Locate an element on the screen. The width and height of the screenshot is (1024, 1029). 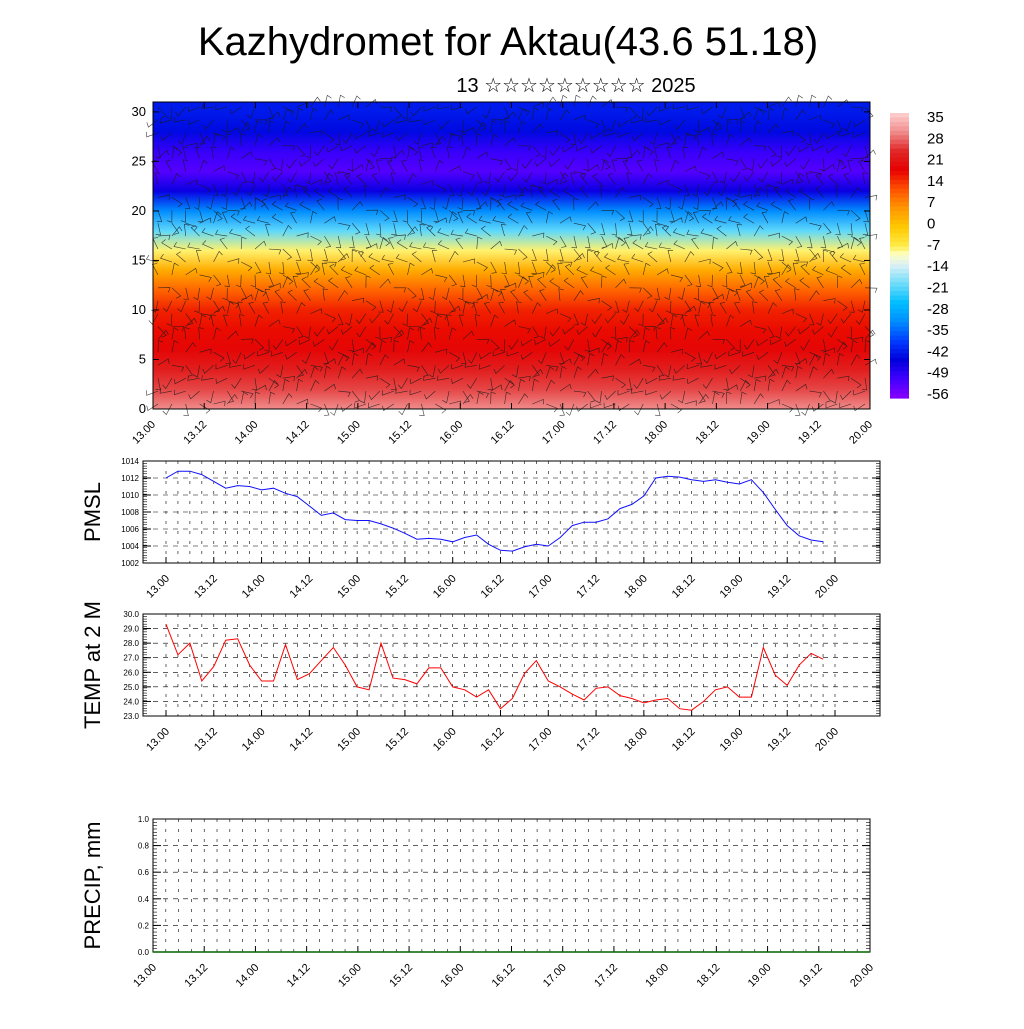
heatmap-x-tick-label: 18.00 is located at coordinates (656, 433).